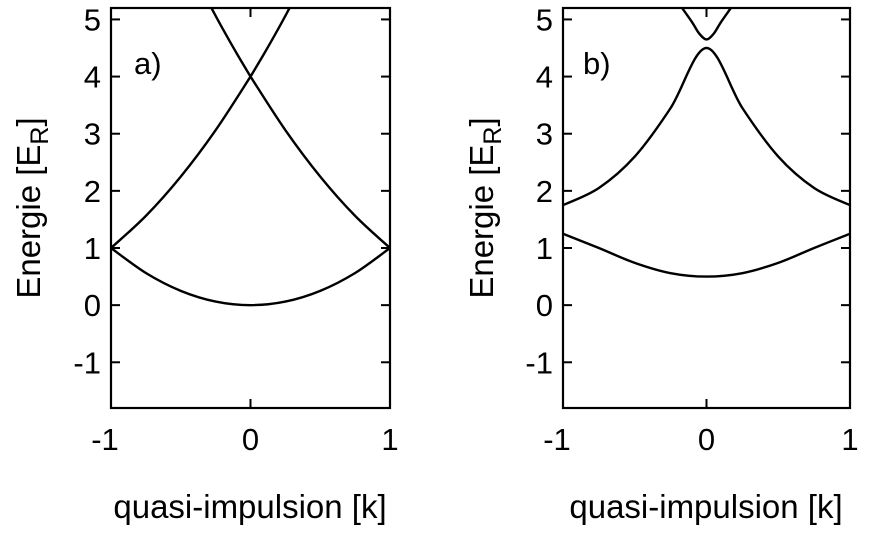  What do you see at coordinates (544, 248) in the screenshot?
I see `y-tick-label-b: 1` at bounding box center [544, 248].